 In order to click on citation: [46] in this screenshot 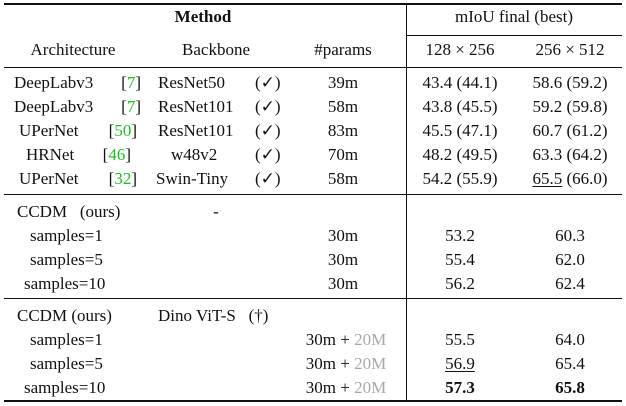, I will do `click(116, 154)`.